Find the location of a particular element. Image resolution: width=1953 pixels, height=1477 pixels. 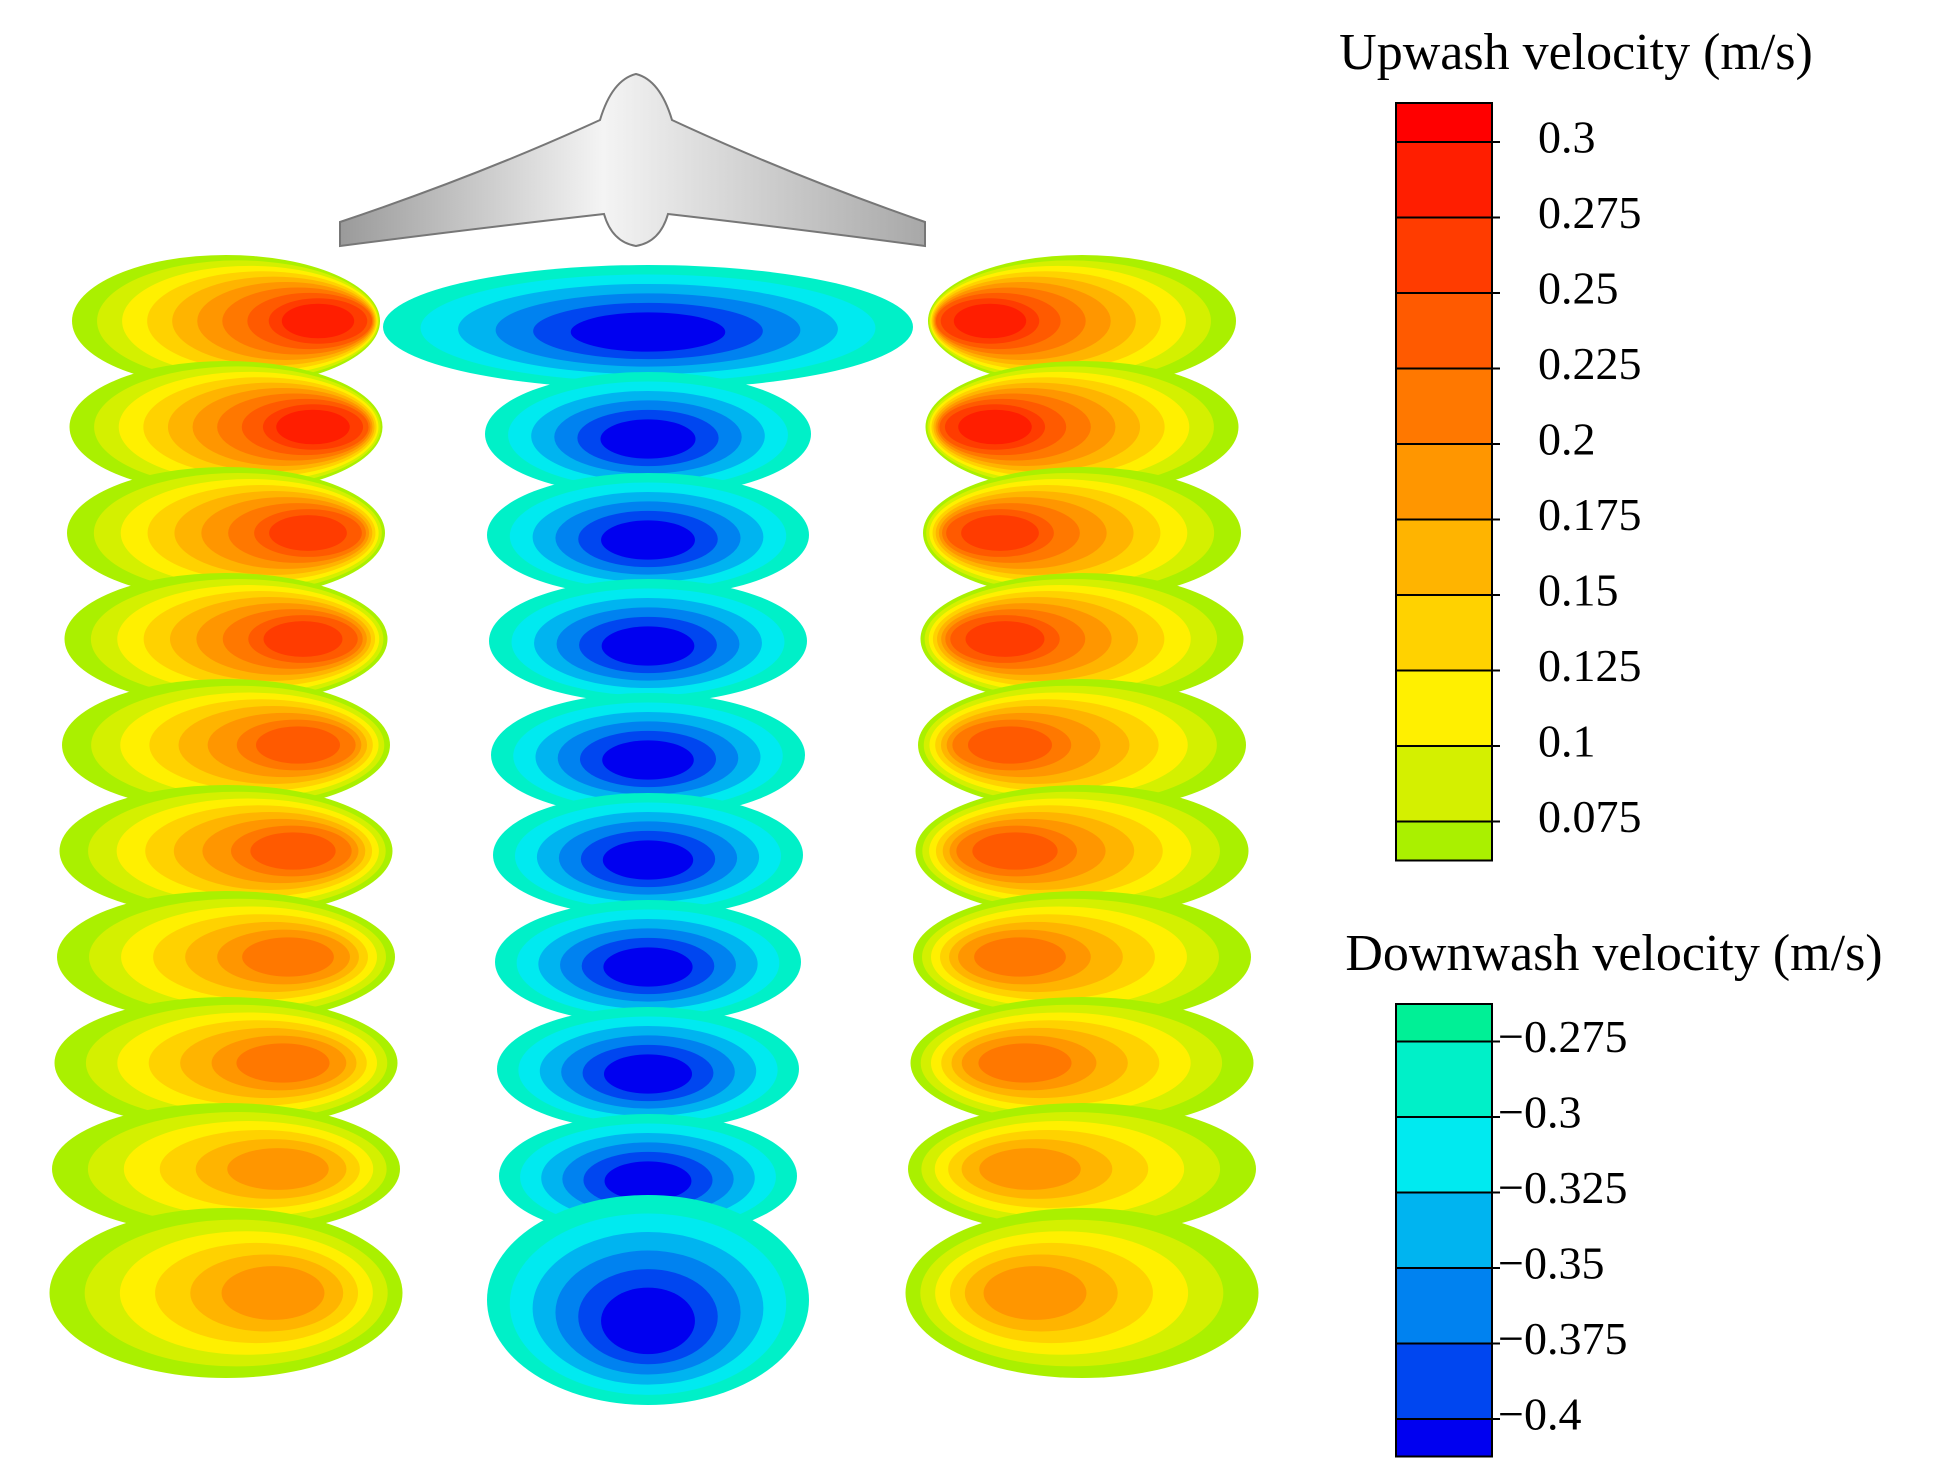

colorbar-label: 0.2 is located at coordinates (1567, 439).